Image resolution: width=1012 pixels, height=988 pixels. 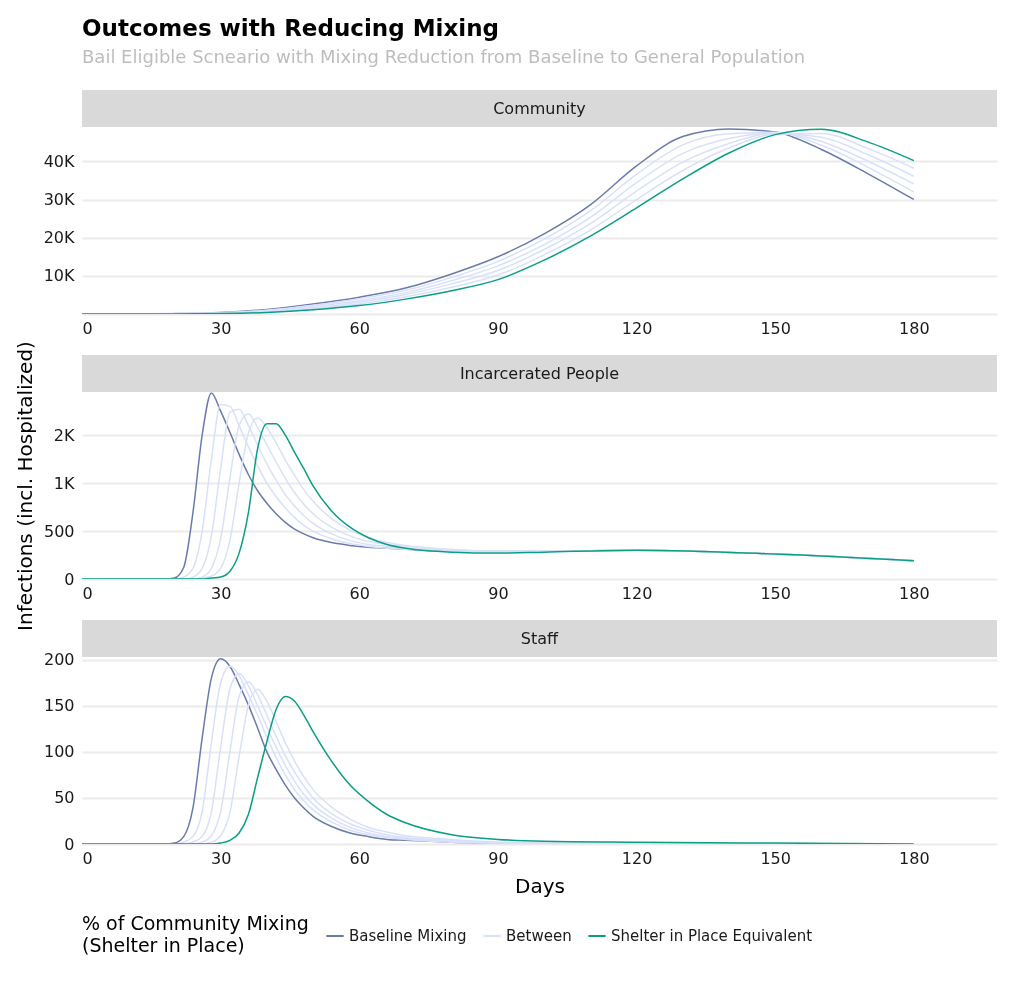 What do you see at coordinates (64, 798) in the screenshot?
I see `y-tick-label: 50` at bounding box center [64, 798].